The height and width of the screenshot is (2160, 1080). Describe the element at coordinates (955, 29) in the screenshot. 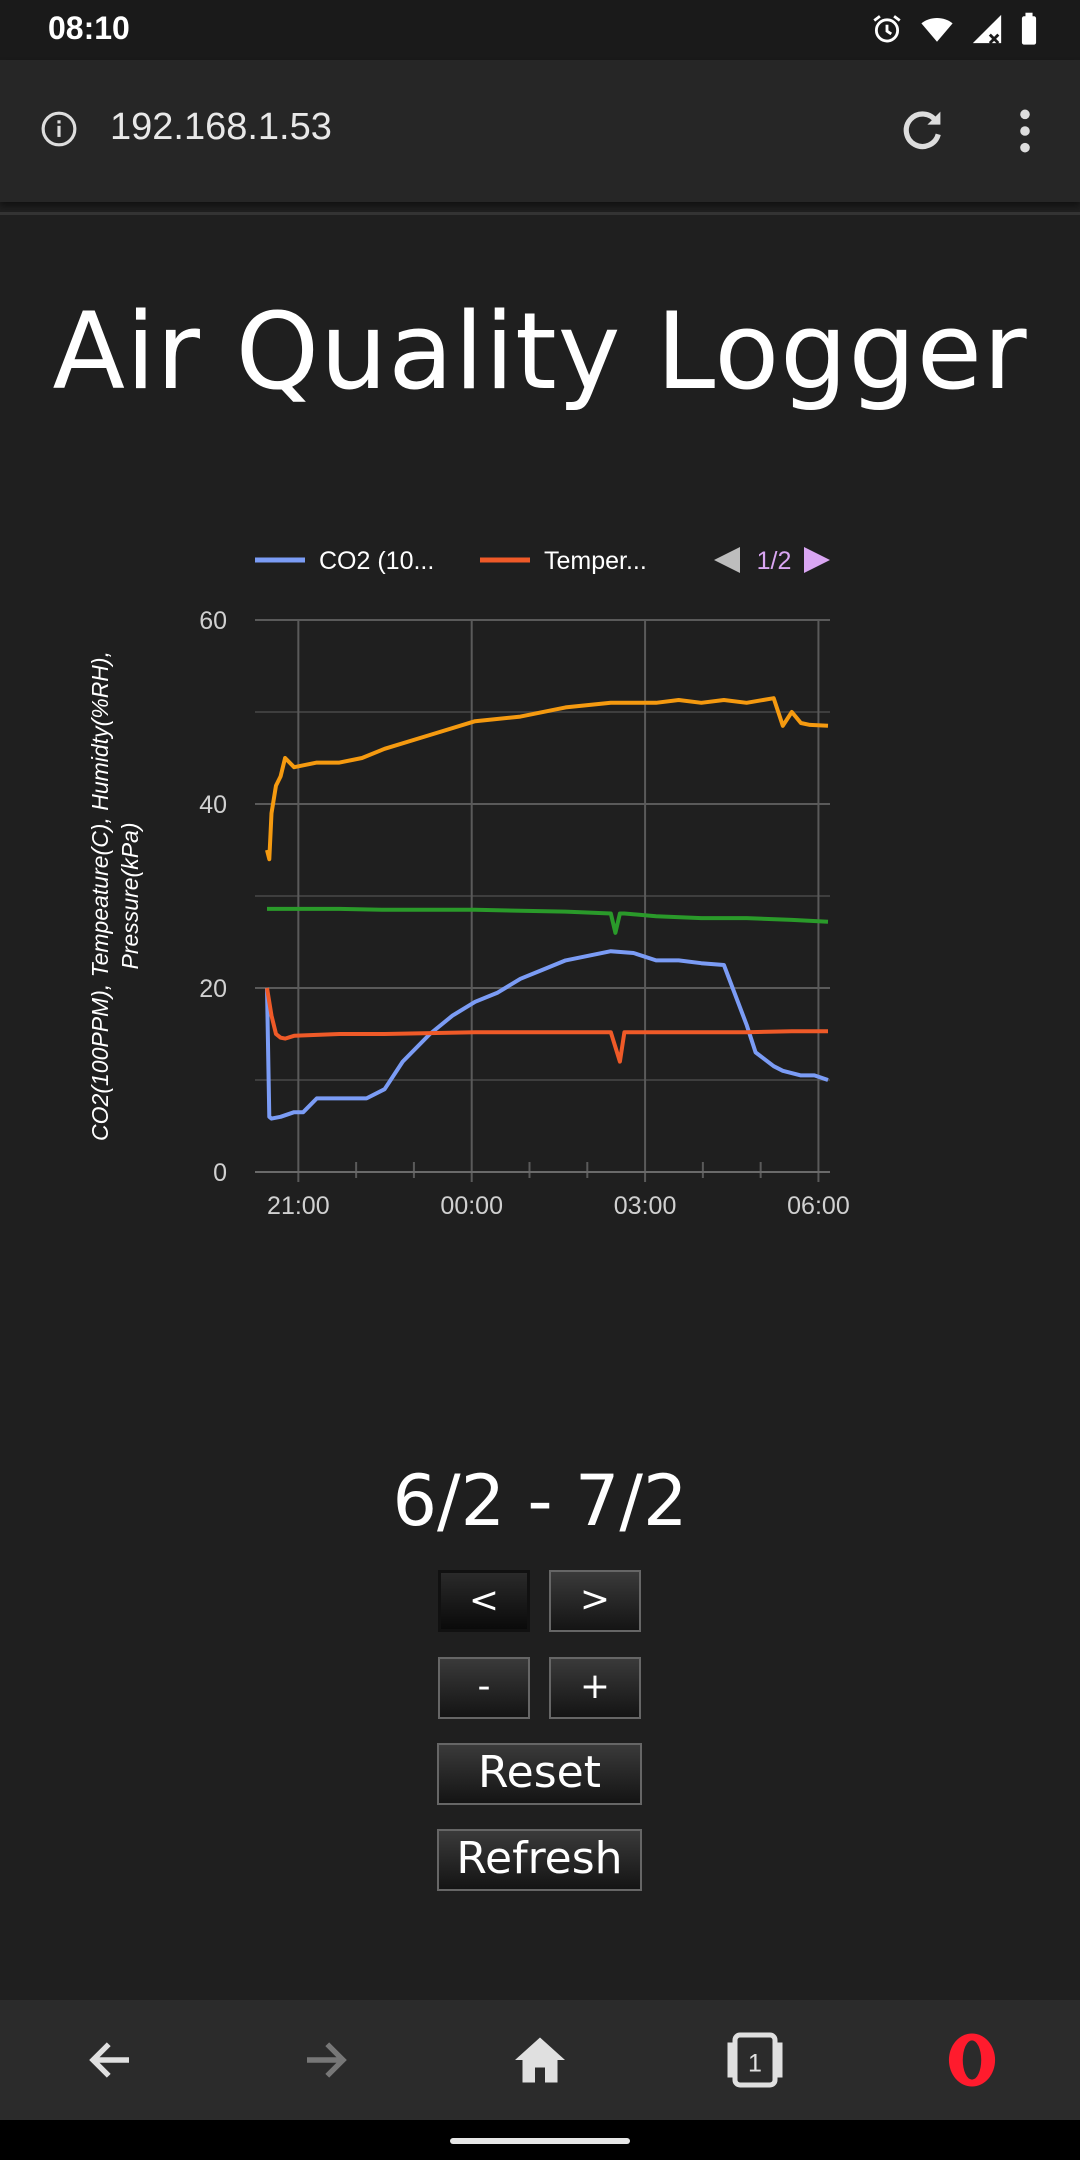

I see `status-icons` at that location.